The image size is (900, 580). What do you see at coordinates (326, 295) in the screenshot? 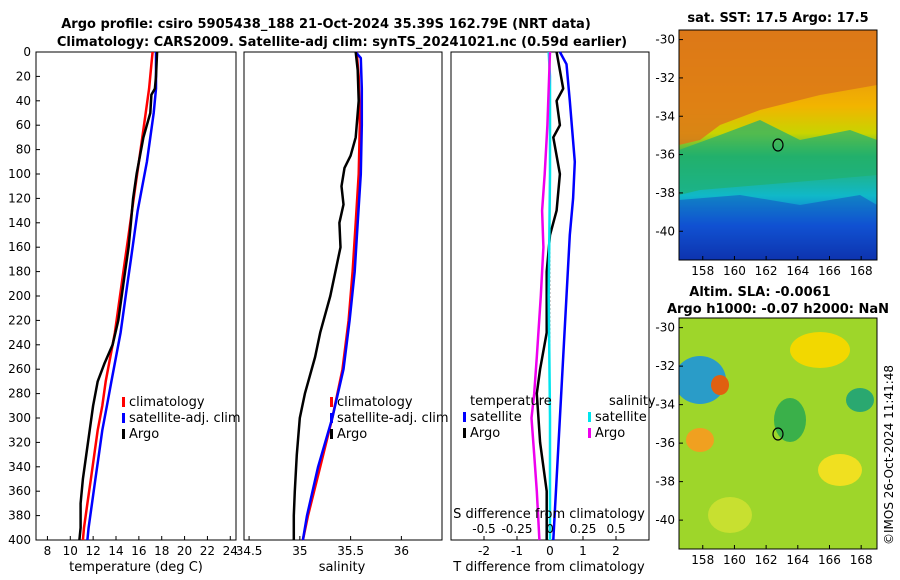
I see `series-line-argo` at bounding box center [326, 295].